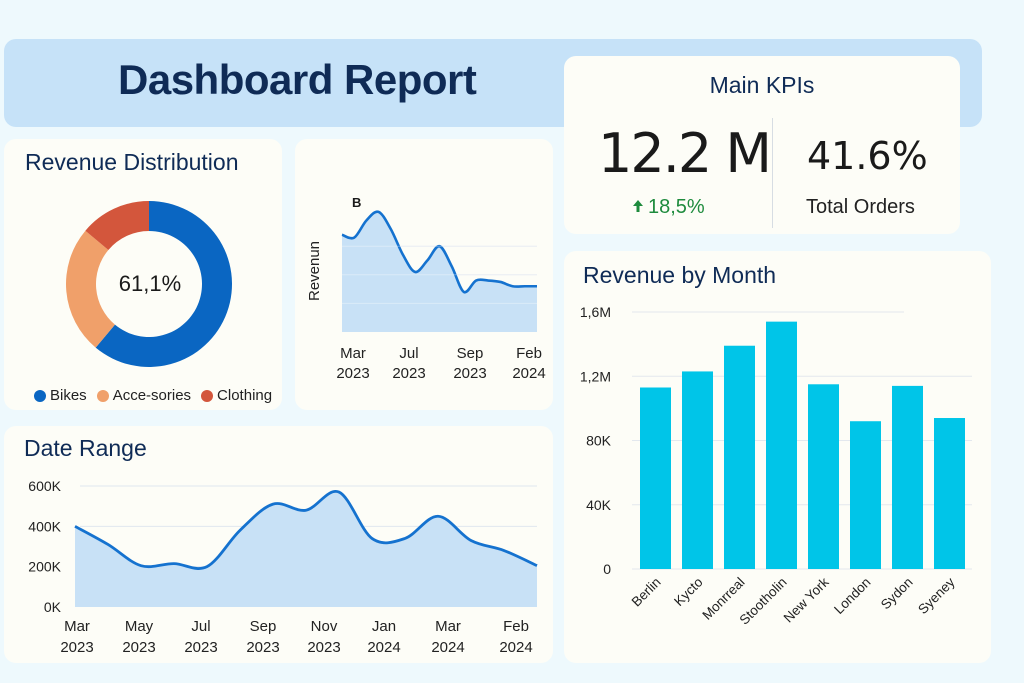  I want to click on kpi-delta-value: 18,5%, so click(676, 207).